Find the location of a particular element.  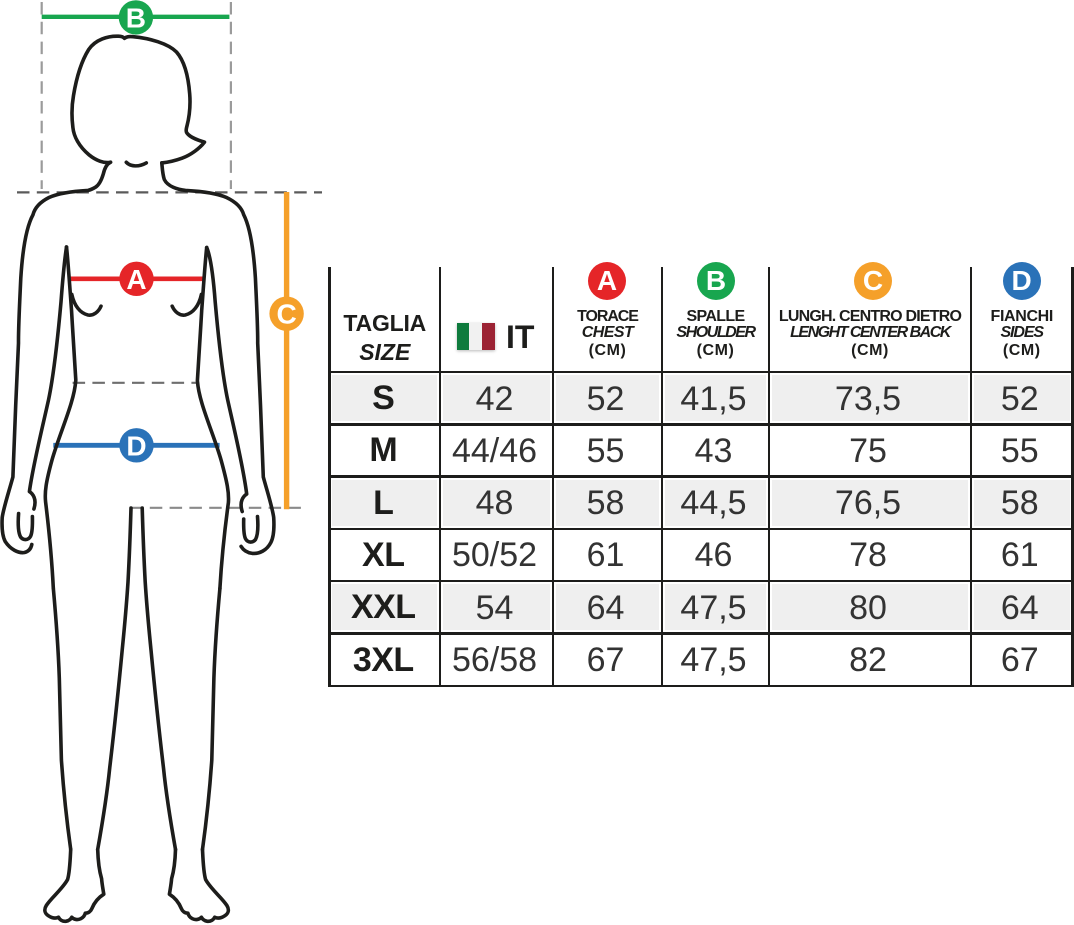

svg-text: C is located at coordinates (286, 314).